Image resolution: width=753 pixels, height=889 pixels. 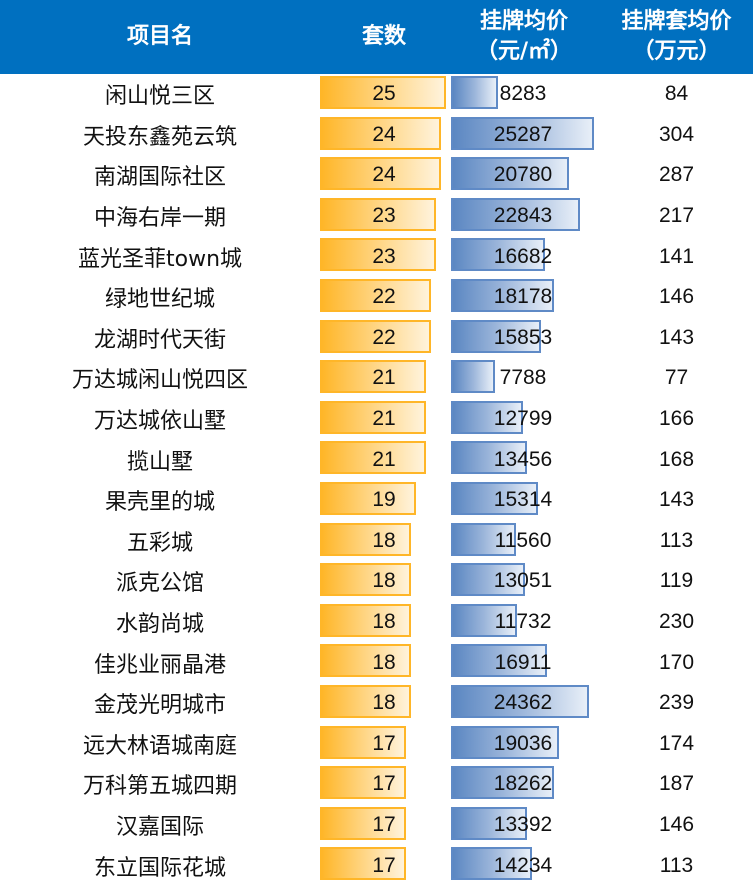 I want to click on avg-price-value: 12799, so click(x=523, y=419).